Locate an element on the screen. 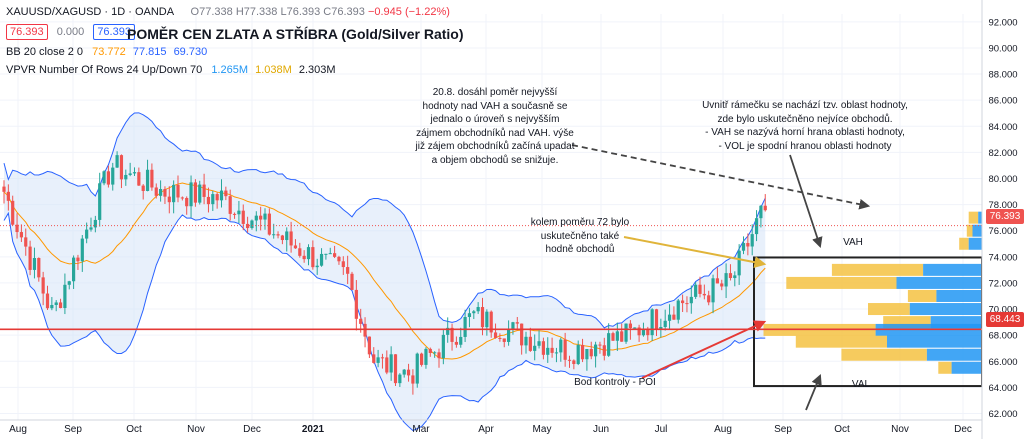  volume-profile is located at coordinates (872, 292).